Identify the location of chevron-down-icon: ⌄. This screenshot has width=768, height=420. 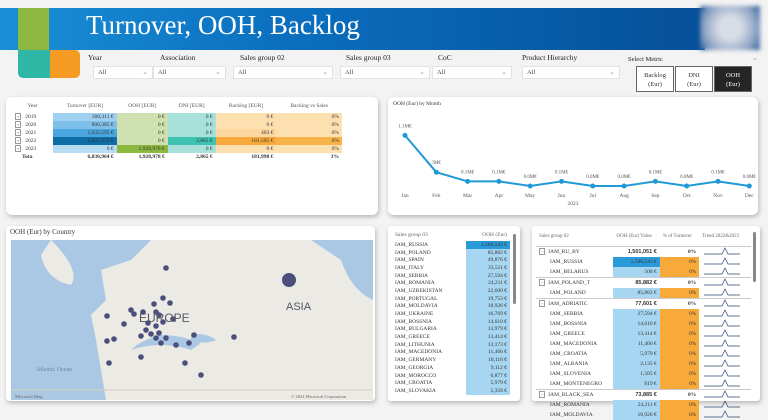
(755, 58).